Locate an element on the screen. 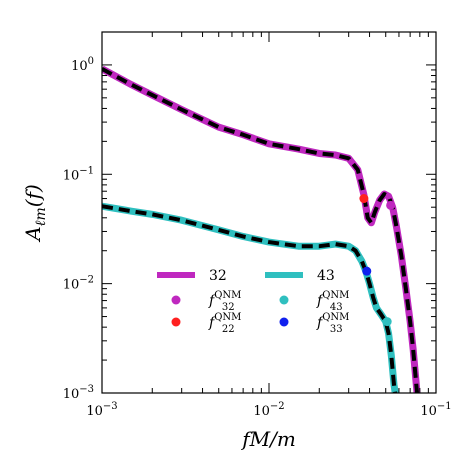  y-tick-label: 10⁻¹ is located at coordinates (78, 174).